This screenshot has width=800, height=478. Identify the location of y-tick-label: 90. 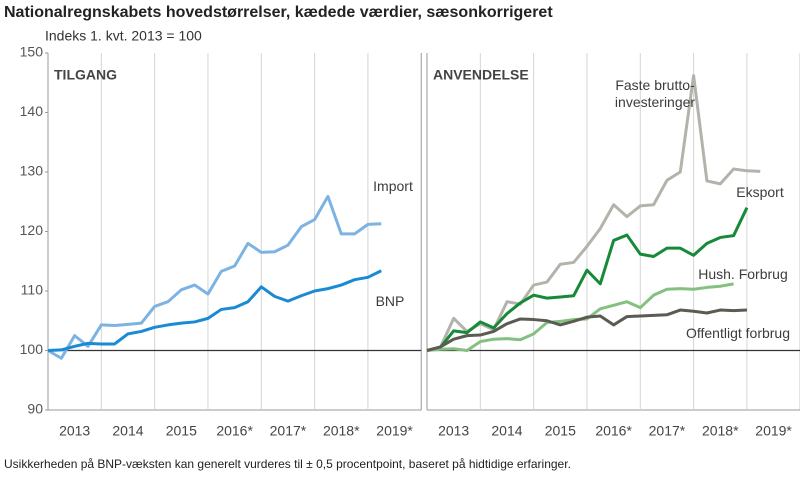
(35, 409).